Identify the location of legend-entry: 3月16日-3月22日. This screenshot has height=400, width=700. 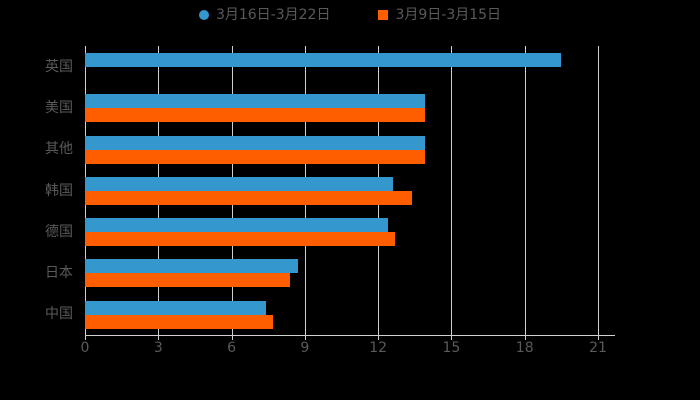
(264, 15).